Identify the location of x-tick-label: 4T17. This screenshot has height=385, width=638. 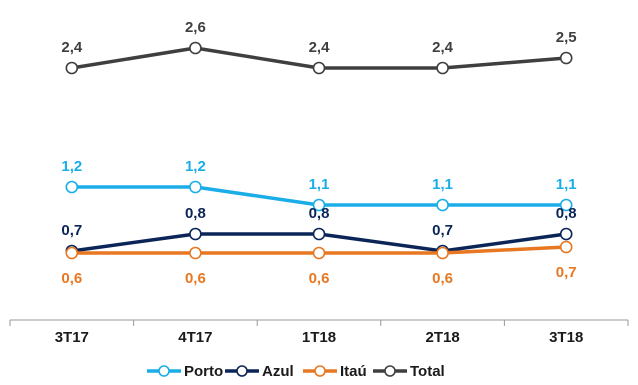
(195, 337).